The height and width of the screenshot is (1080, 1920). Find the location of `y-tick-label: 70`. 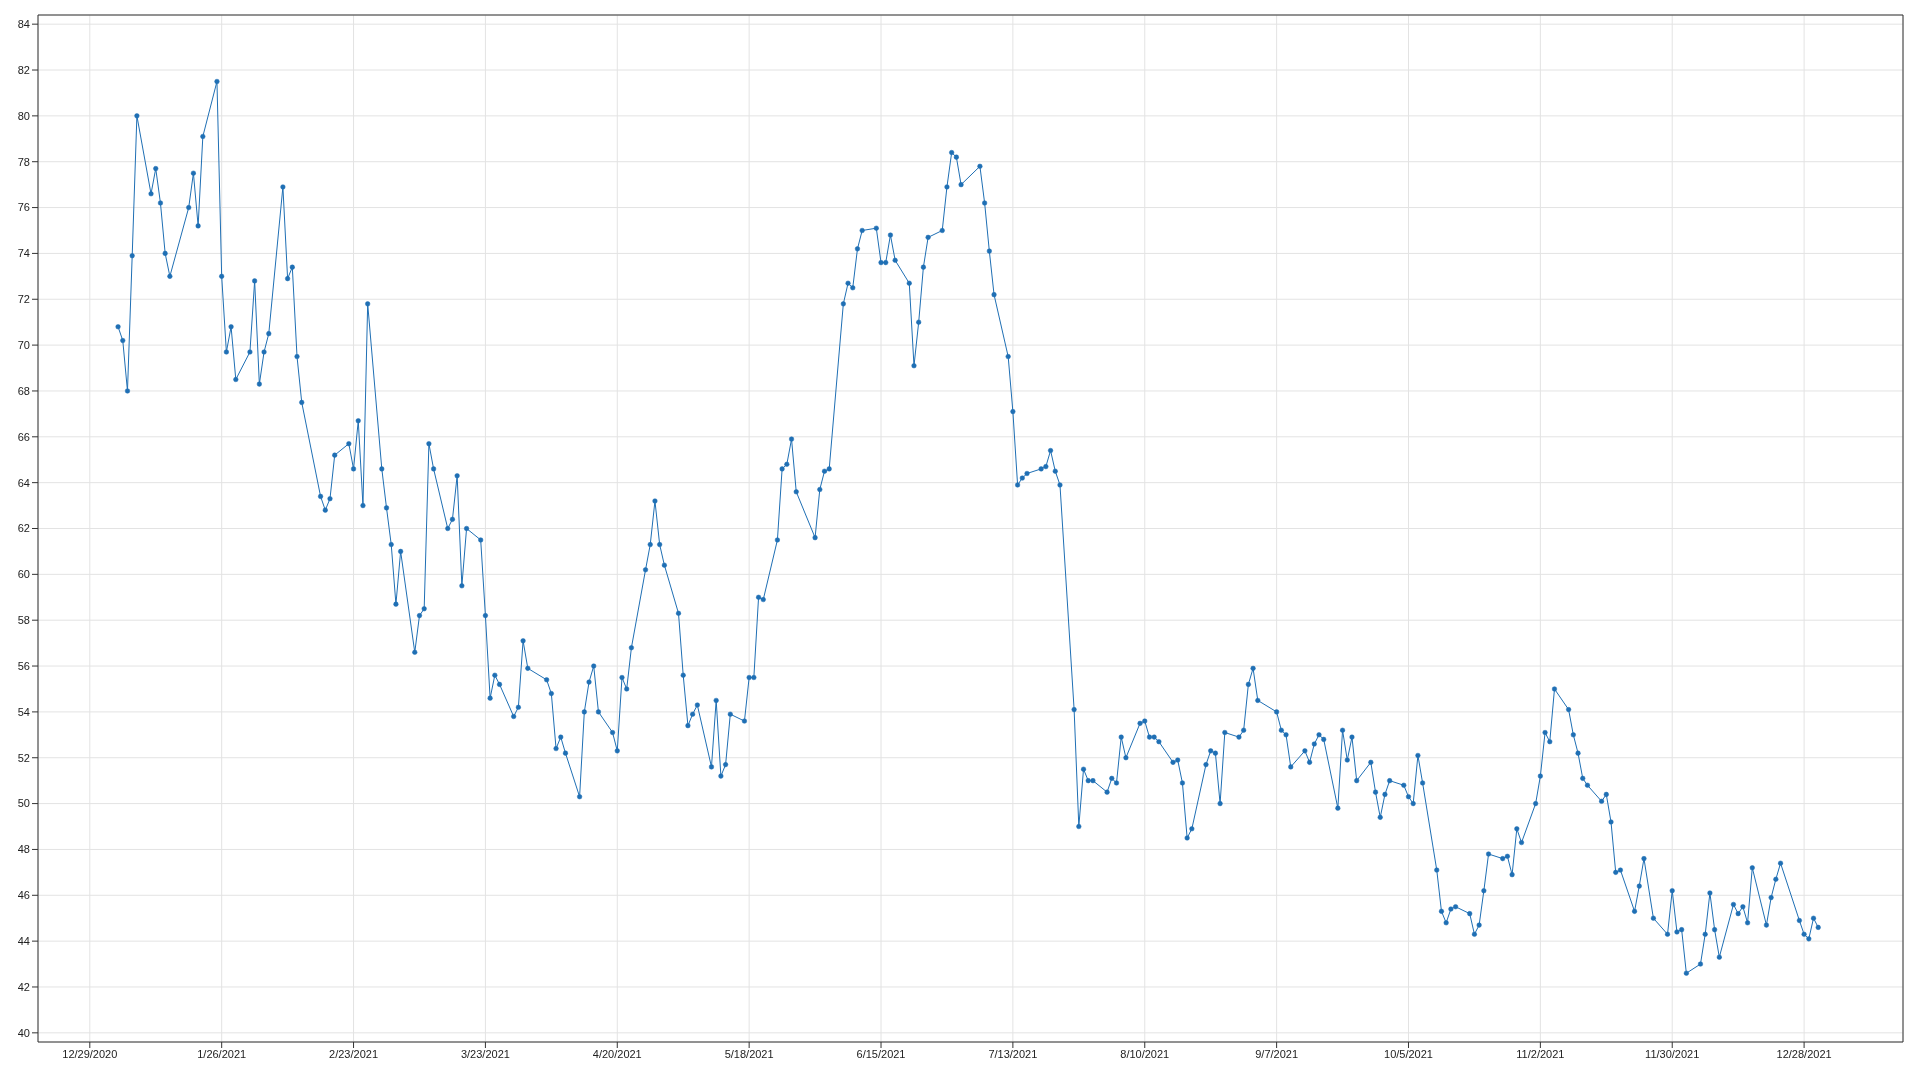

y-tick-label: 70 is located at coordinates (23, 345).